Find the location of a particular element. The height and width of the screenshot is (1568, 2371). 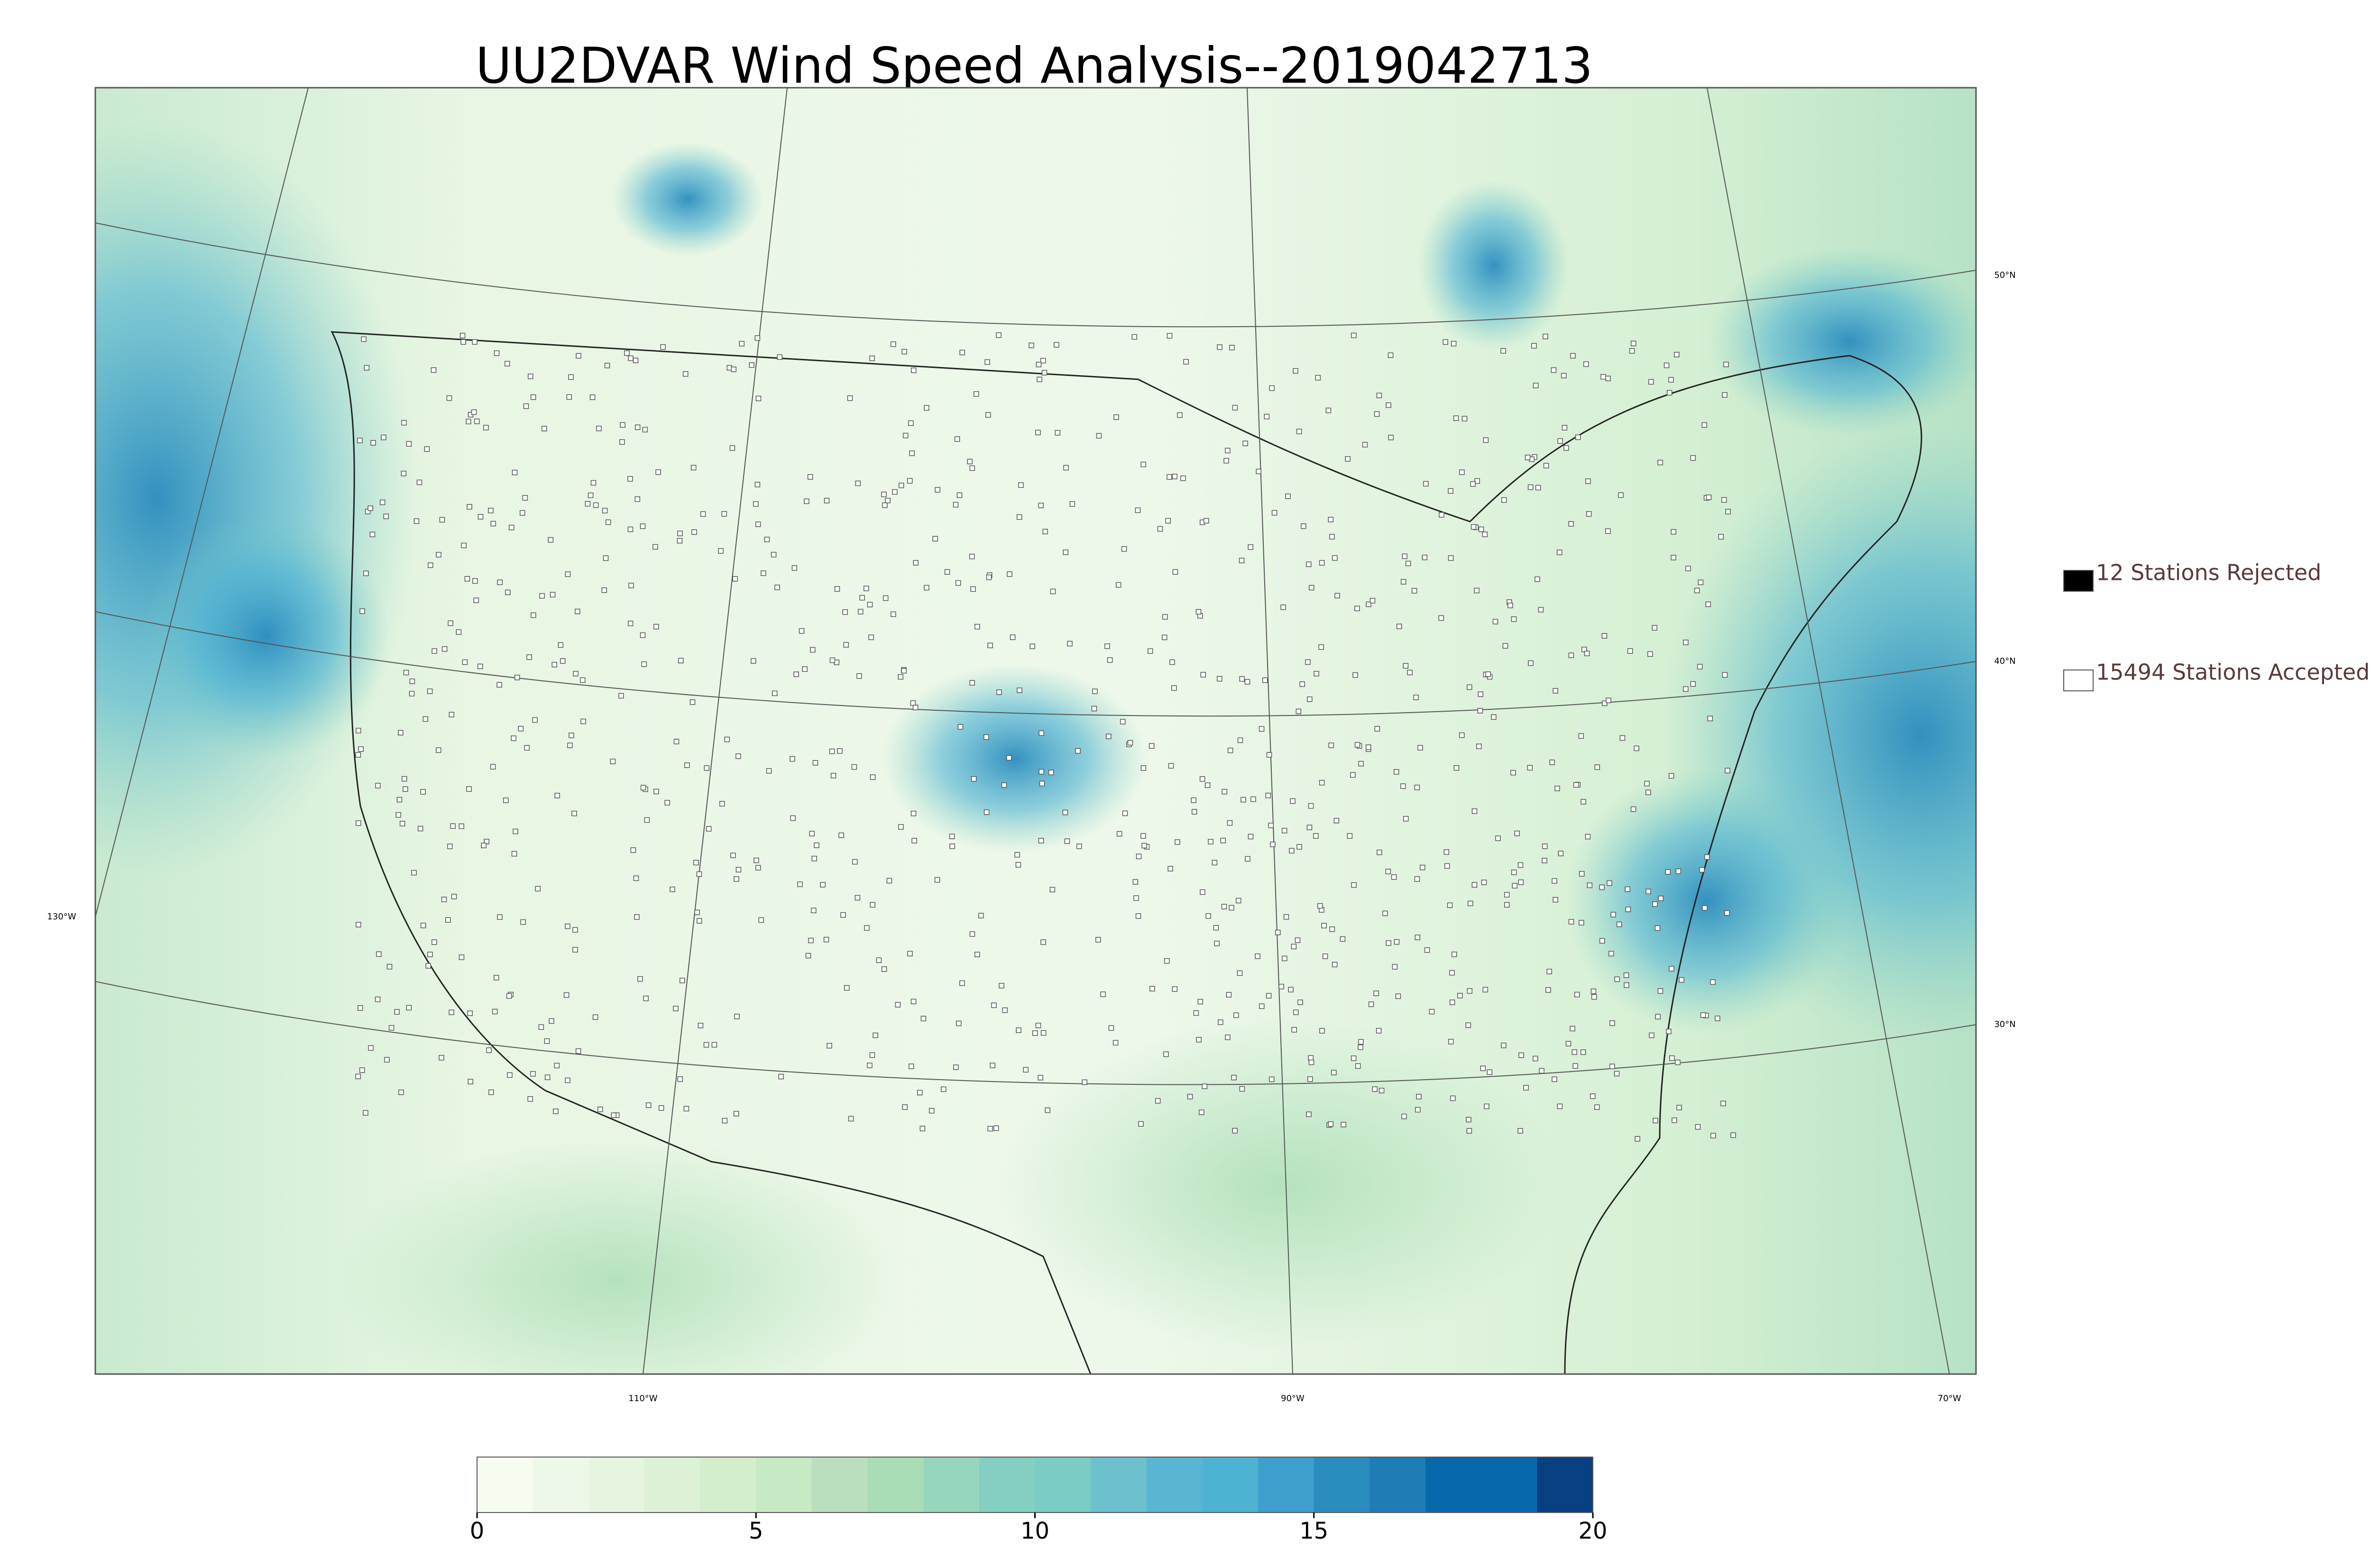

wind-area is located at coordinates (687, 199).